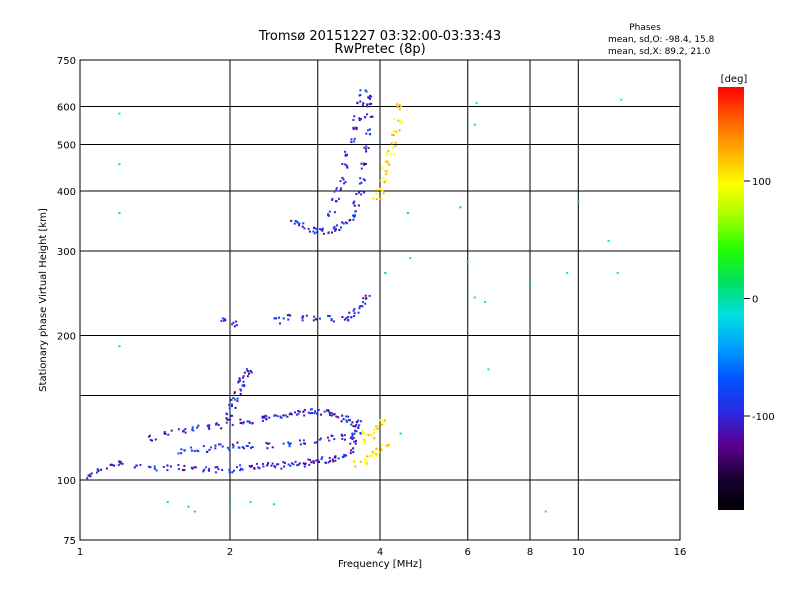 The height and width of the screenshot is (600, 800). Describe the element at coordinates (230, 552) in the screenshot. I see `x-tick-label: 2` at that location.